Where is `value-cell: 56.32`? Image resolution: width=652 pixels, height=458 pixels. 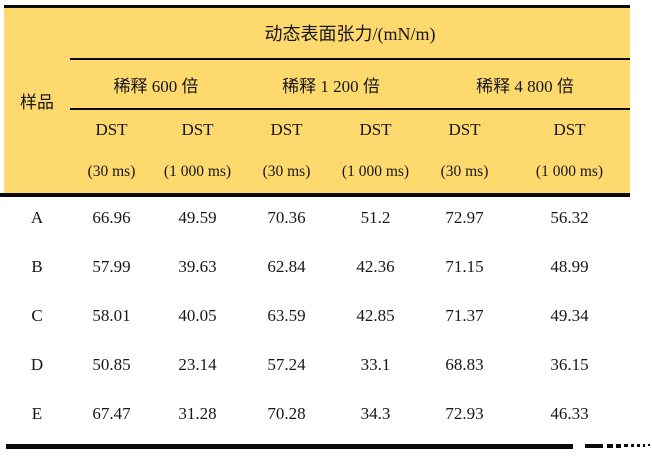
value-cell: 56.32 is located at coordinates (569, 217).